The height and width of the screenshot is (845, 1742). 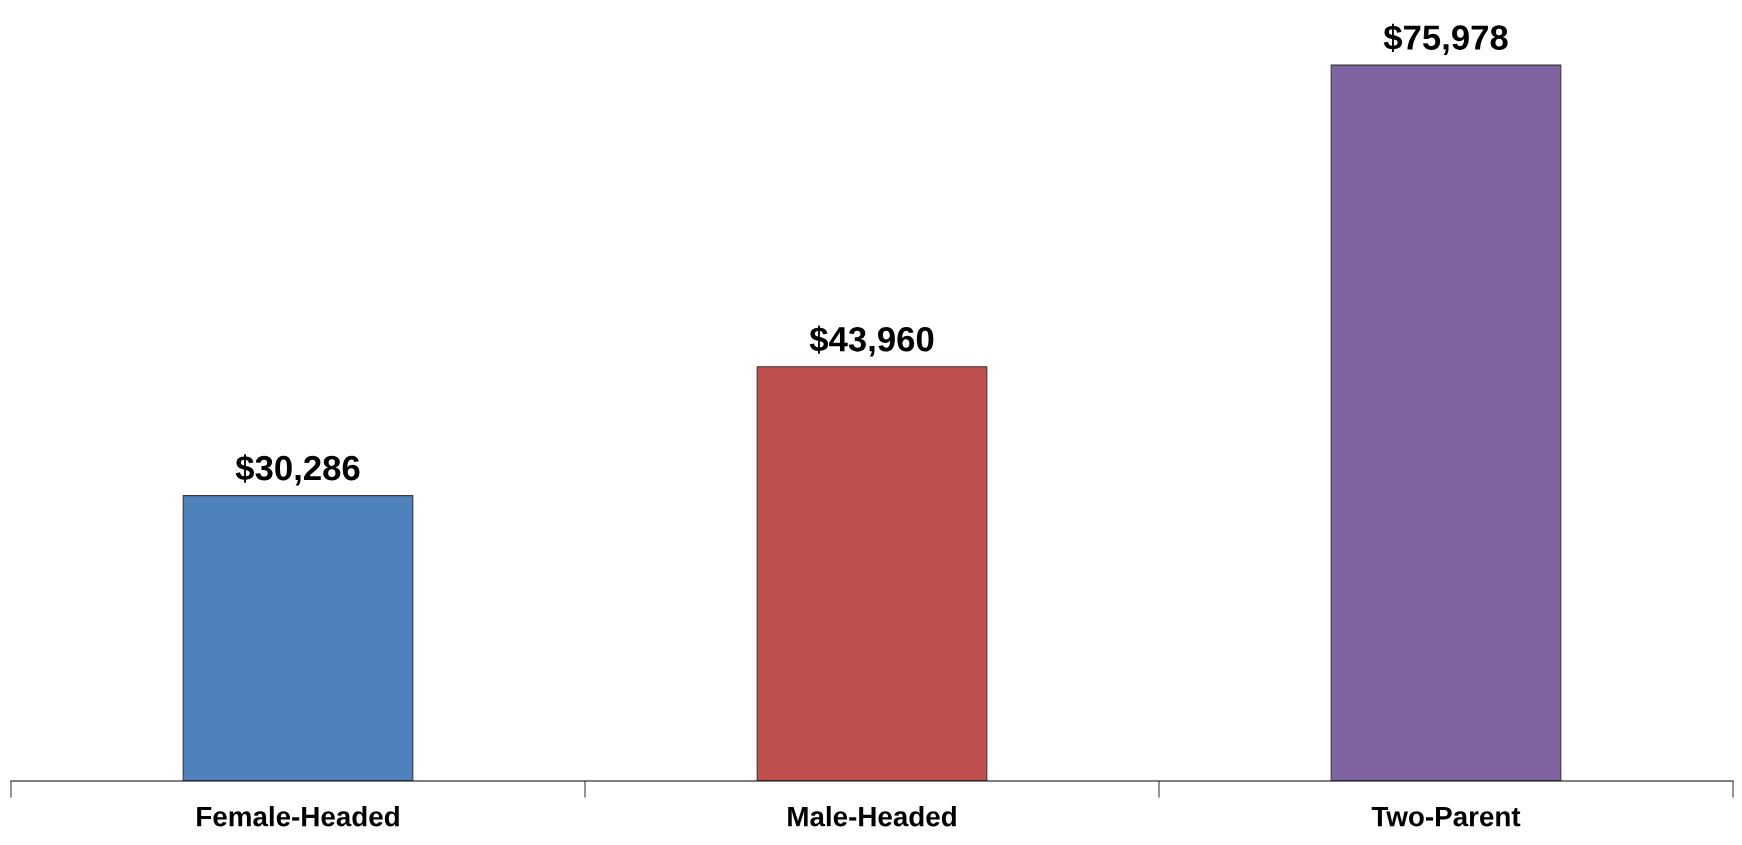 What do you see at coordinates (1445, 39) in the screenshot?
I see `data-label: $75,978` at bounding box center [1445, 39].